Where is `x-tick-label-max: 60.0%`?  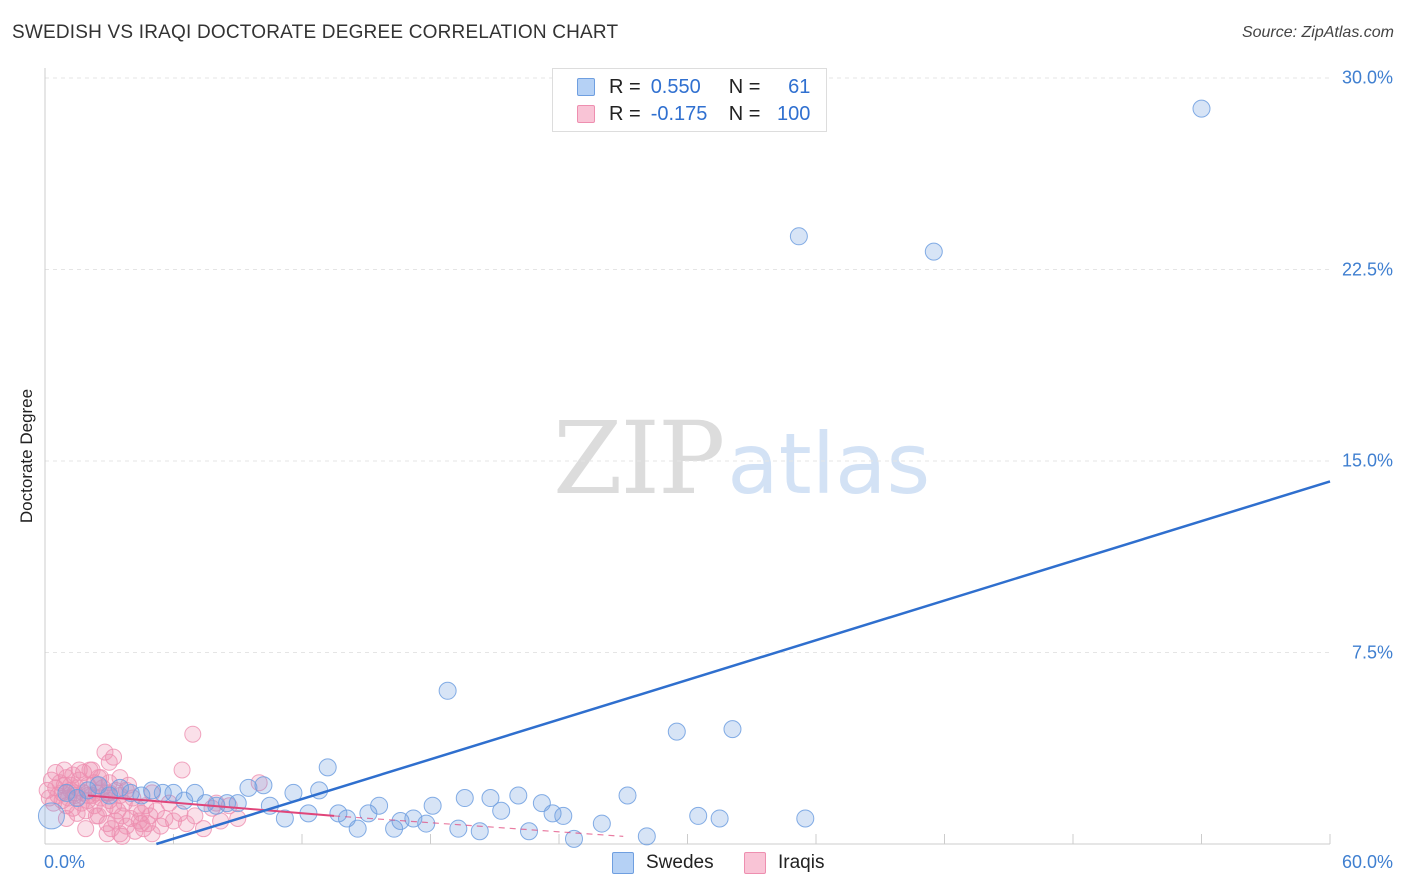
x-tick-label-max: 60.0% is located at coordinates (1367, 862).